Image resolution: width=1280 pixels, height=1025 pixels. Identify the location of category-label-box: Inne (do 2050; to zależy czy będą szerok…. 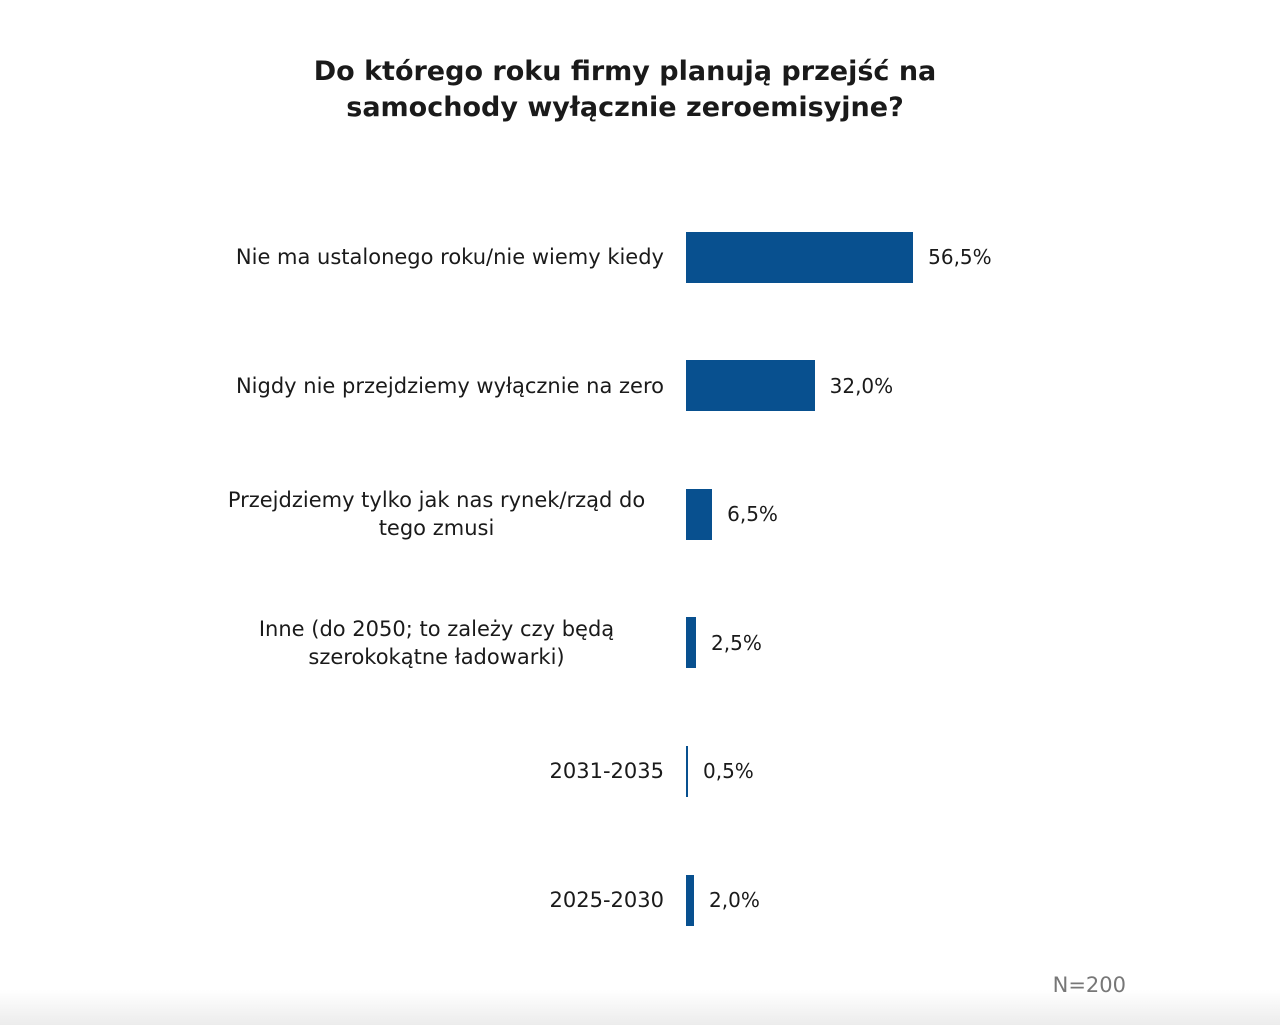
(429, 643).